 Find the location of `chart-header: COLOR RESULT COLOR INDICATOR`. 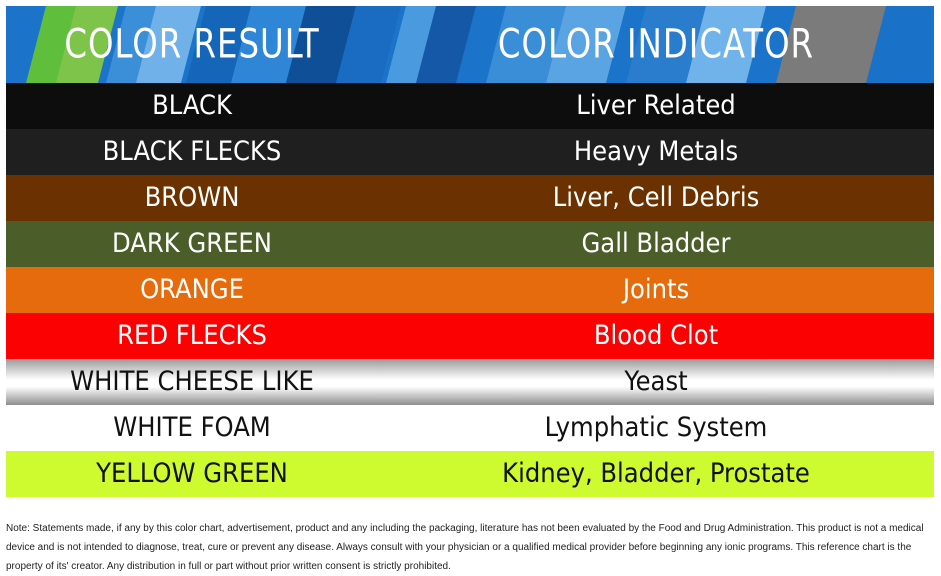

chart-header: COLOR RESULT COLOR INDICATOR is located at coordinates (470, 44).